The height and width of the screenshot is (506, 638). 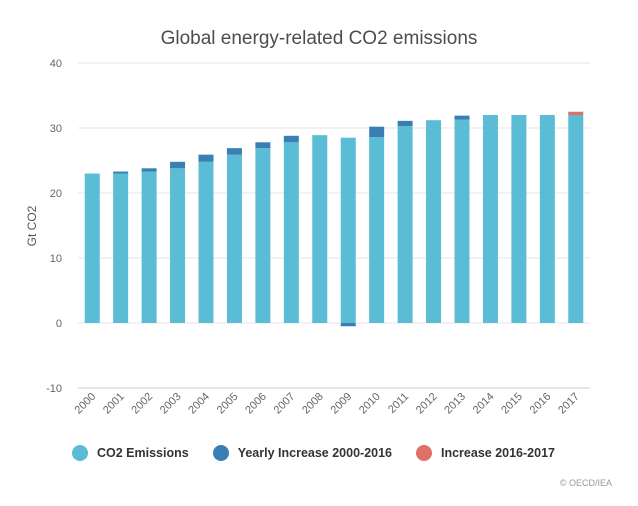 I want to click on legend-item: Increase 2016-2017, so click(x=485, y=453).